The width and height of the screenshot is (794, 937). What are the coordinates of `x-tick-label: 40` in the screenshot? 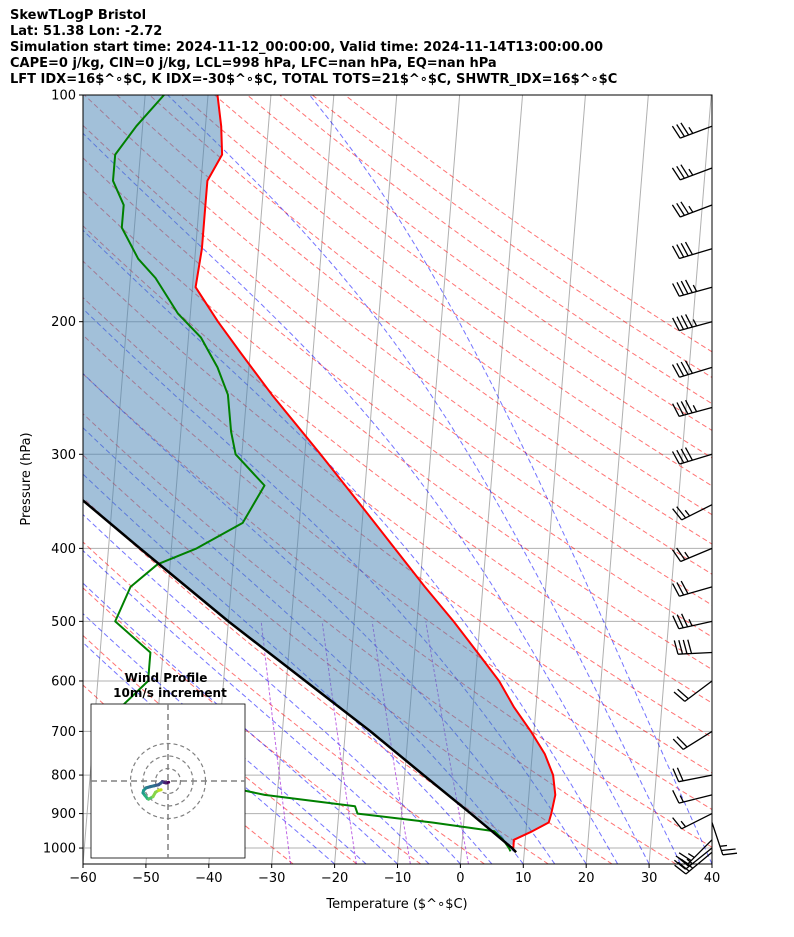 It's located at (712, 878).